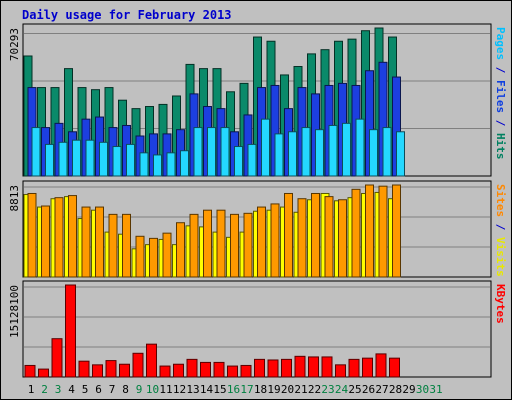 Image resolution: width=512 pixels, height=400 pixels. What do you see at coordinates (260, 389) in the screenshot?
I see `x-tick-label-day-18: 18` at bounding box center [260, 389].